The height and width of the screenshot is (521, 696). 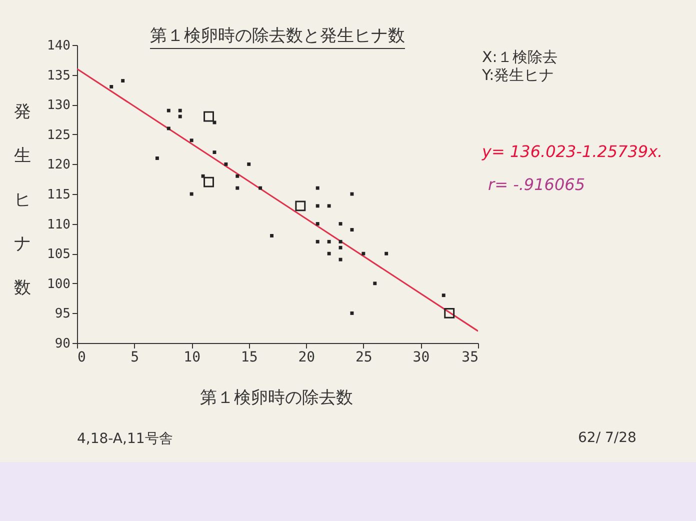 What do you see at coordinates (307, 358) in the screenshot?
I see `x-tick-label: 20` at bounding box center [307, 358].